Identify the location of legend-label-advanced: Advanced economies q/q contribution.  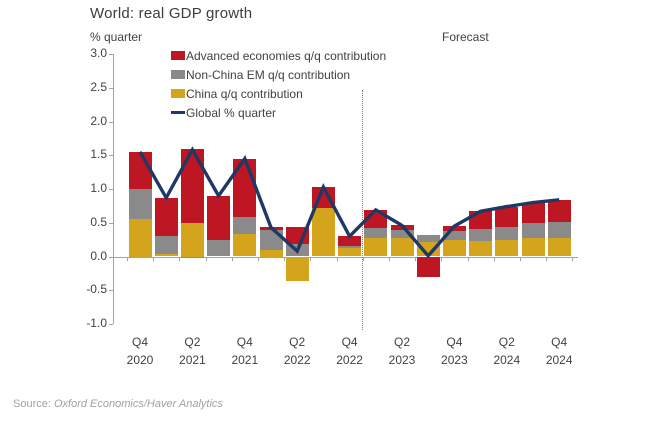
(286, 55).